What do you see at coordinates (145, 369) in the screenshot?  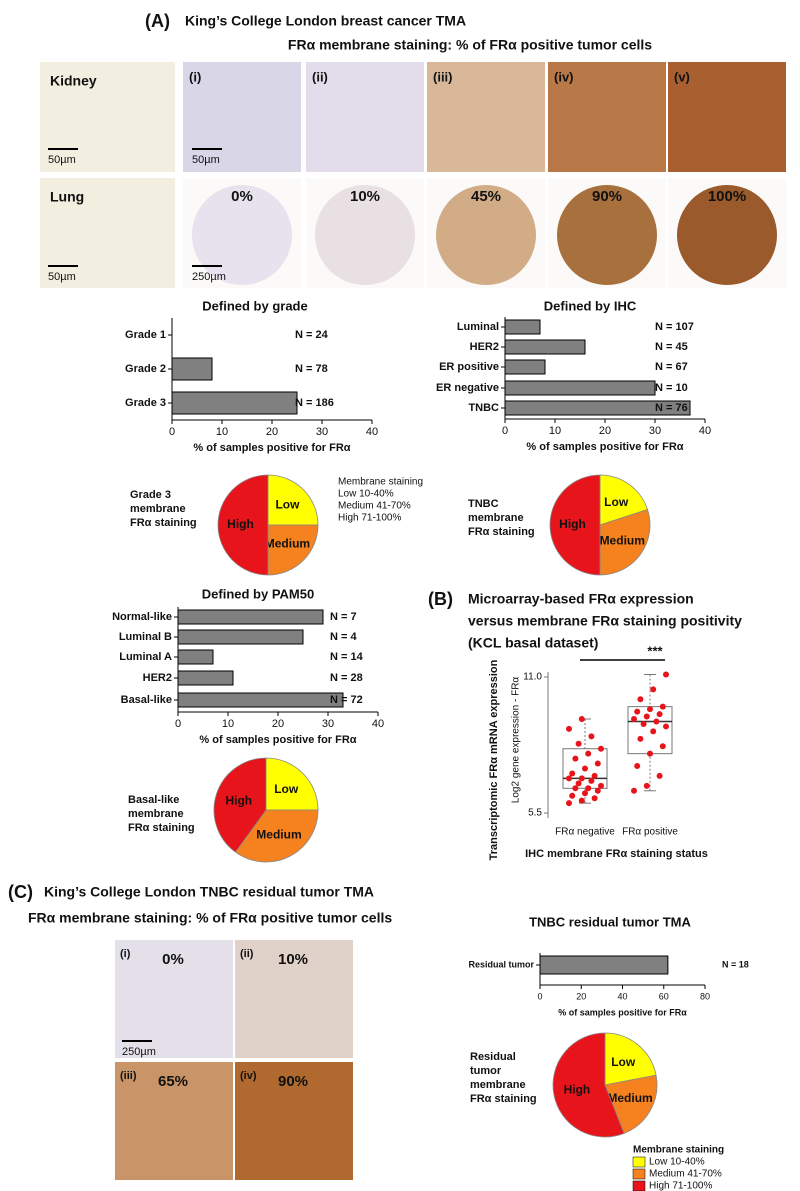 I see `category-label: Grade 2` at bounding box center [145, 369].